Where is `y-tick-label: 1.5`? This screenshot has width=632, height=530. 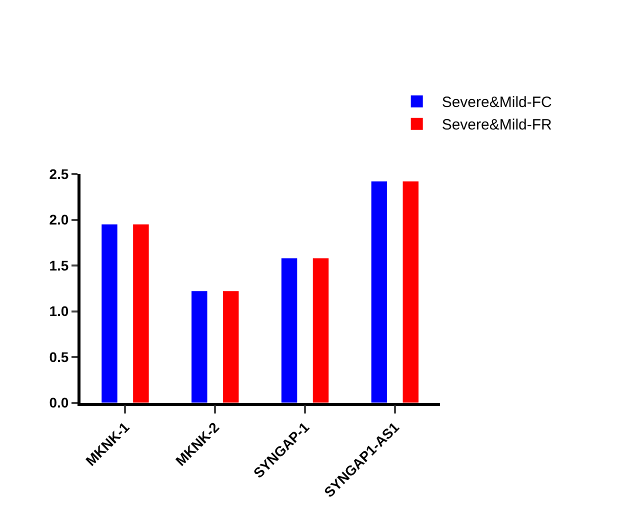 y-tick-label: 1.5 is located at coordinates (59, 265).